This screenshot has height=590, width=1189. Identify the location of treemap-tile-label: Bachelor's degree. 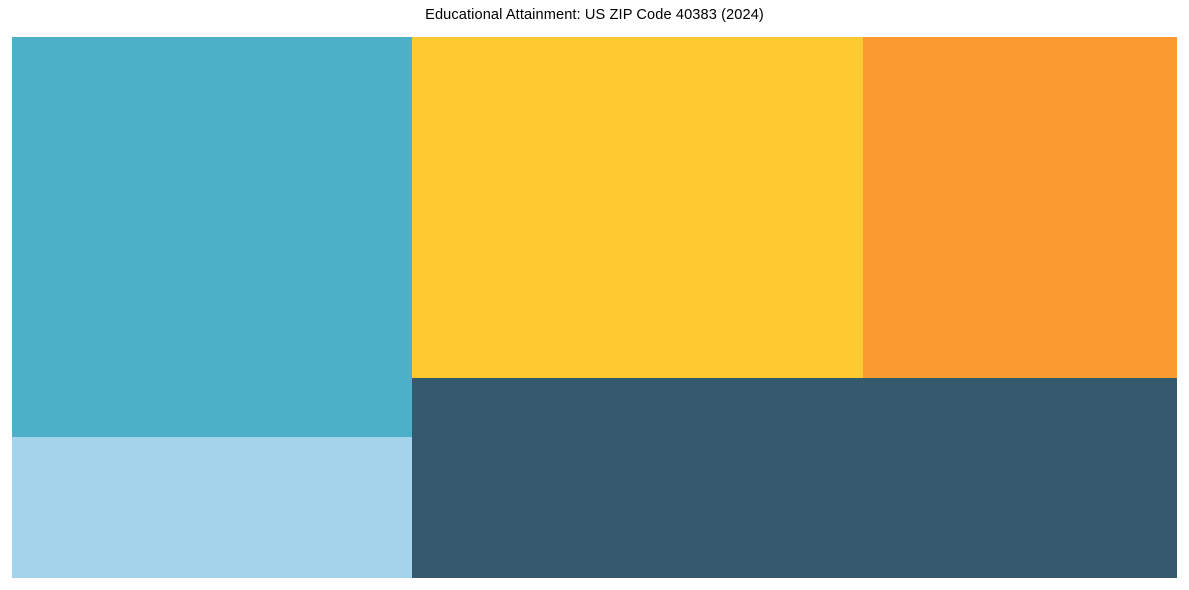
(468, 50).